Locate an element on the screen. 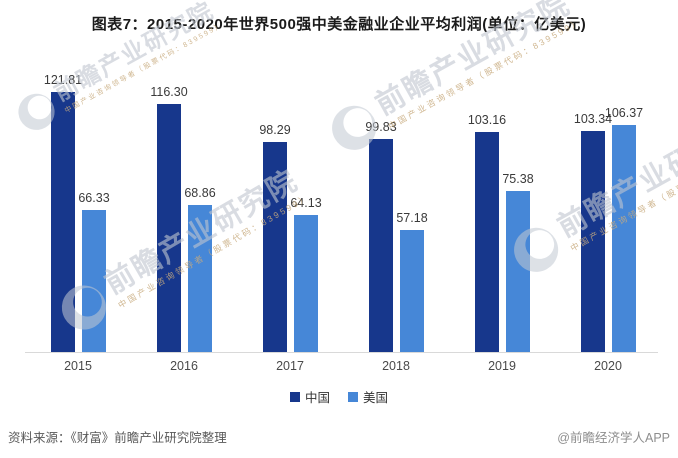  chart-title: 图表7：2015-2020年世界500强中美金融业企业平均利润(单位：亿美元) is located at coordinates (339, 24).